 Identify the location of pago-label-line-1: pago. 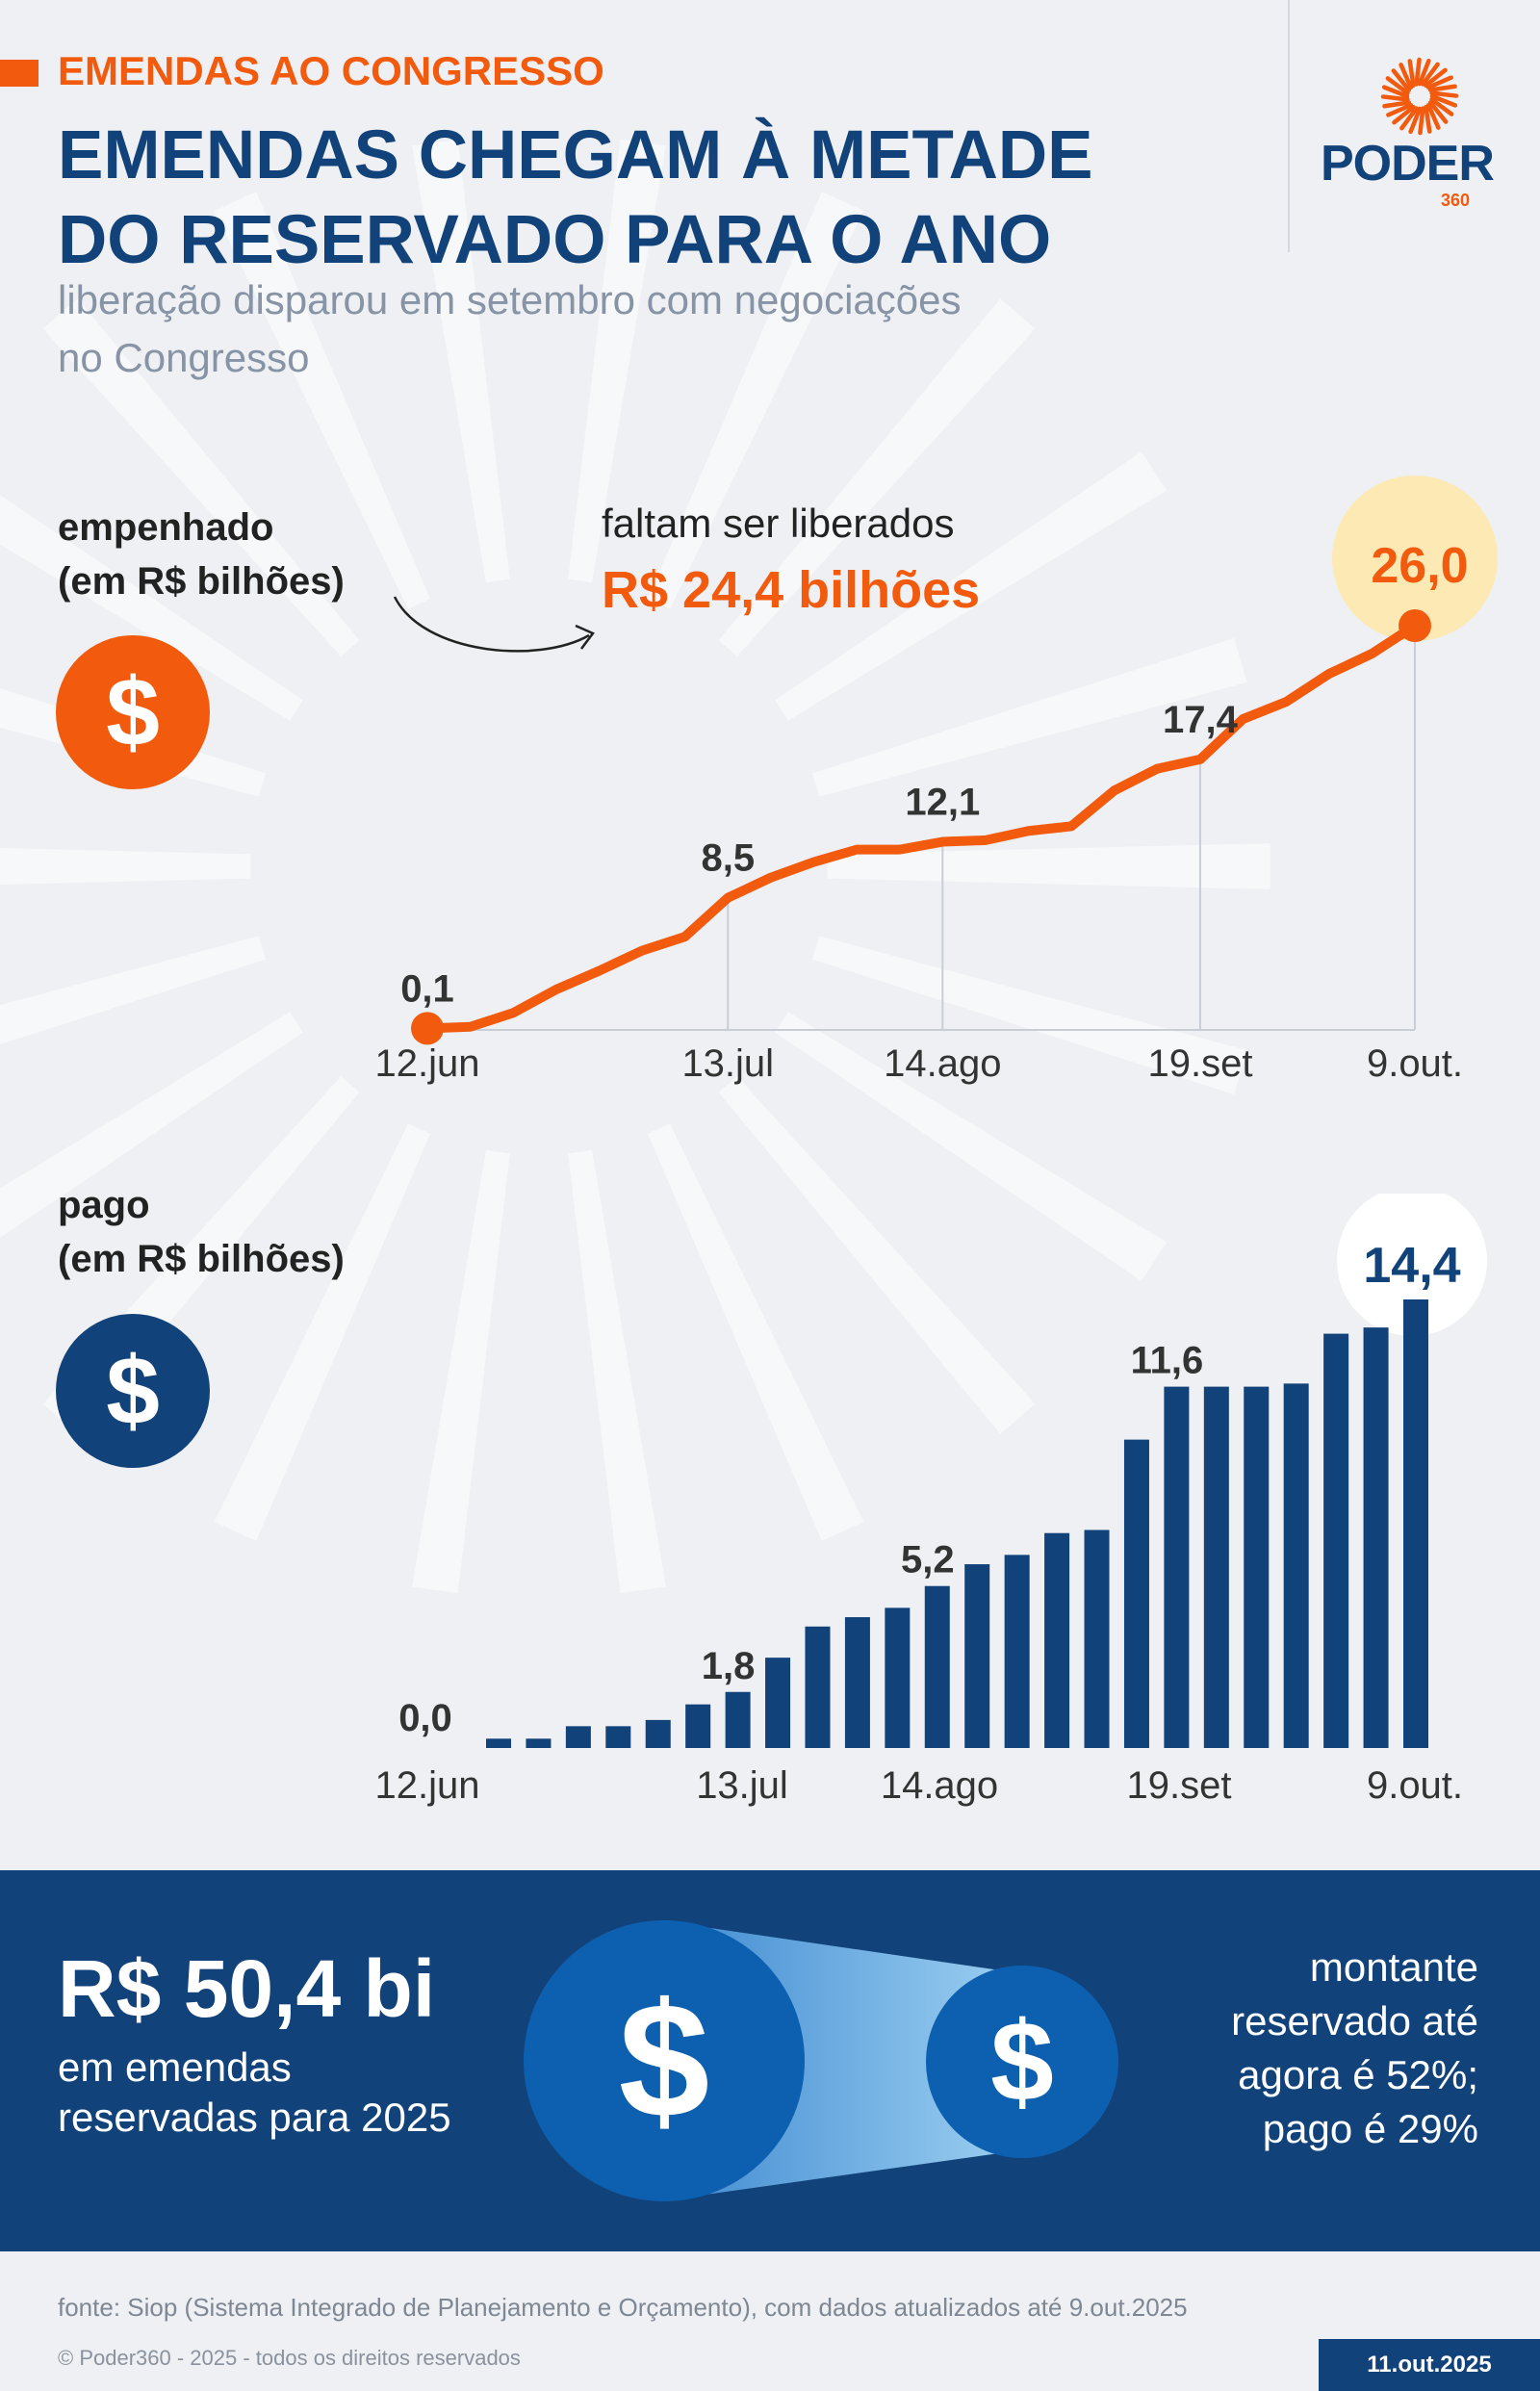
(104, 1205).